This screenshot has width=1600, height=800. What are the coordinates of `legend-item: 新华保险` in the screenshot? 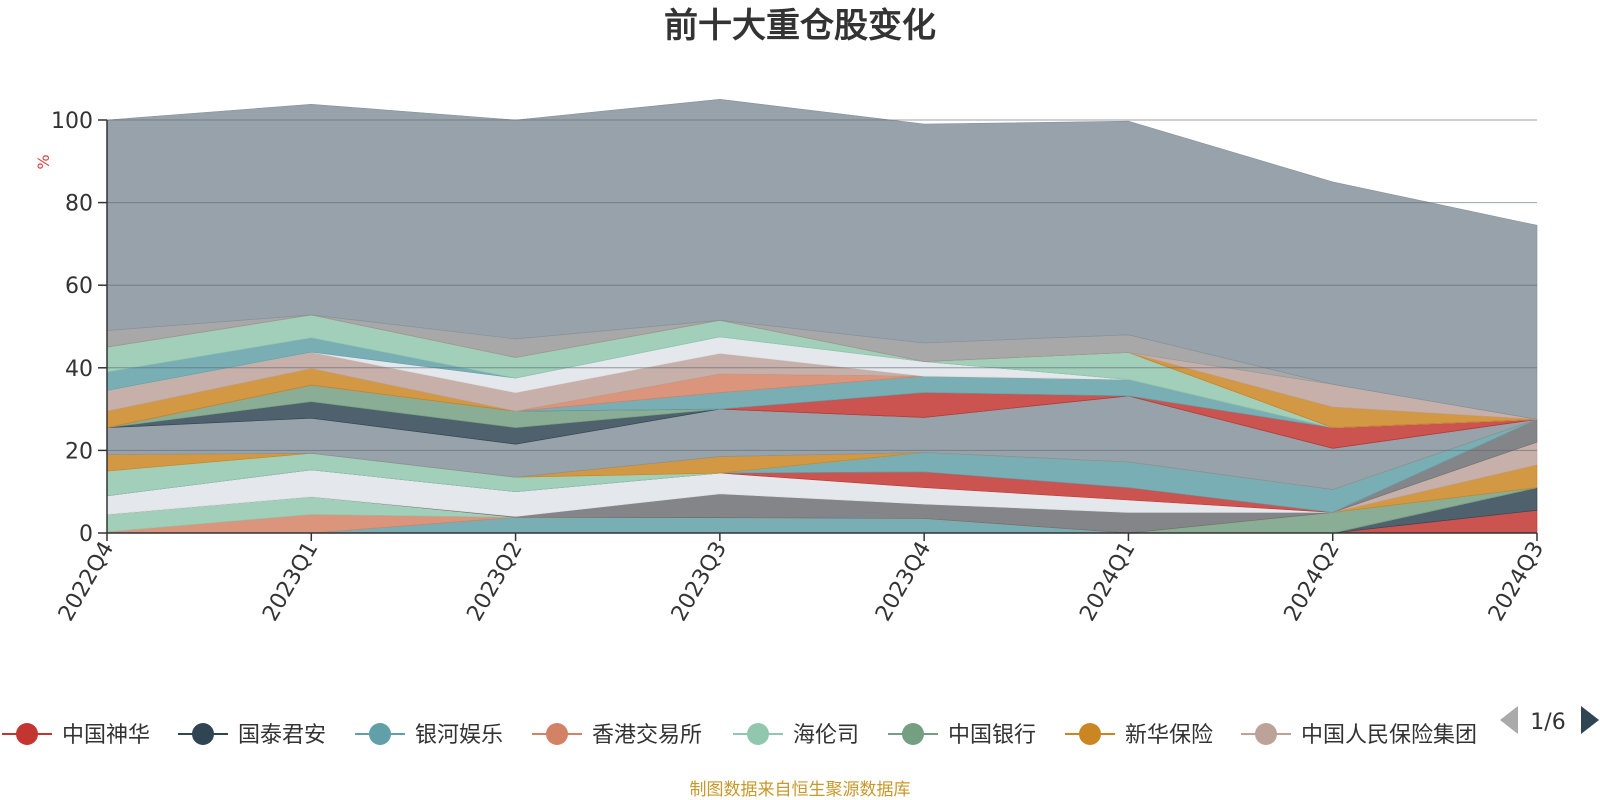 It's located at (1139, 735).